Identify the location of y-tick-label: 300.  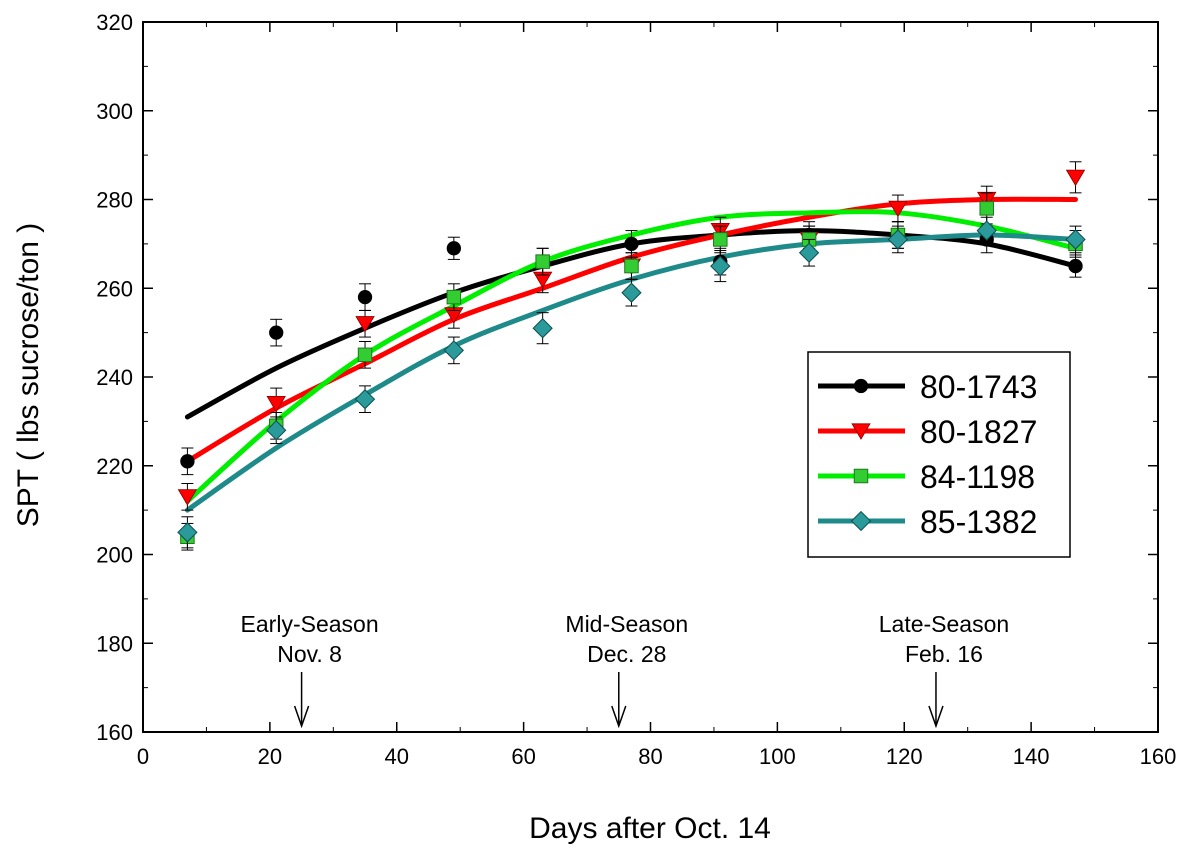
(114, 111).